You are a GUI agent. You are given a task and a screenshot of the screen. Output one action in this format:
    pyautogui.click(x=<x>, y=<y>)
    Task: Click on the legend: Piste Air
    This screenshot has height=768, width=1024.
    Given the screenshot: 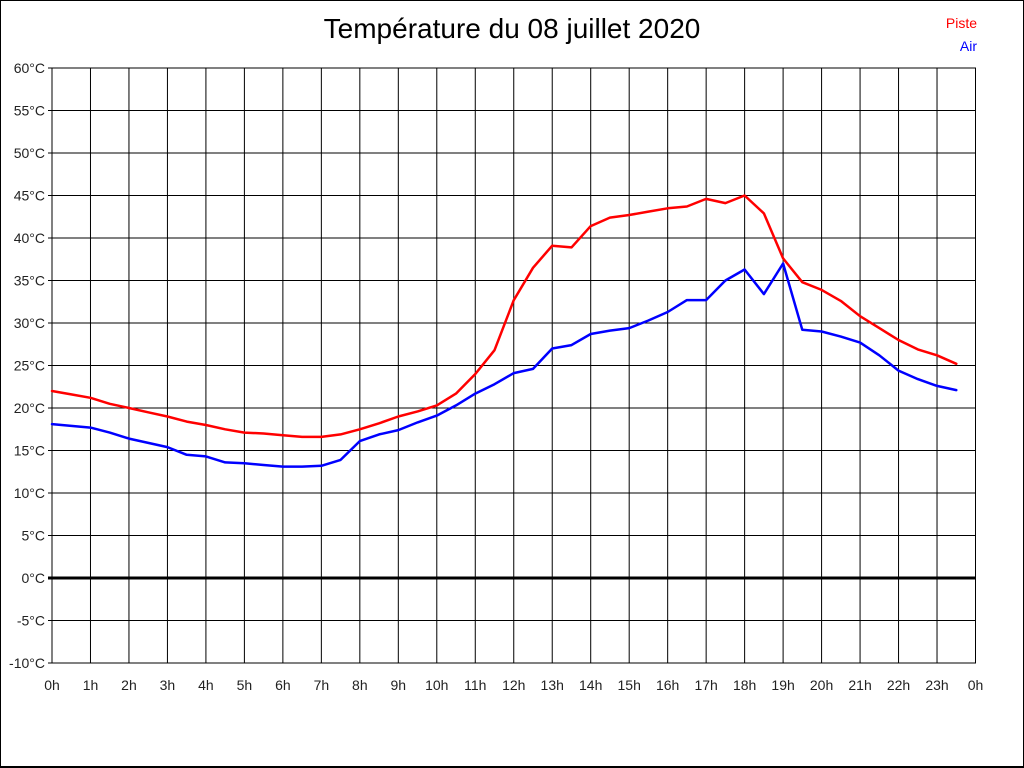 What is the action you would take?
    pyautogui.click(x=961, y=35)
    